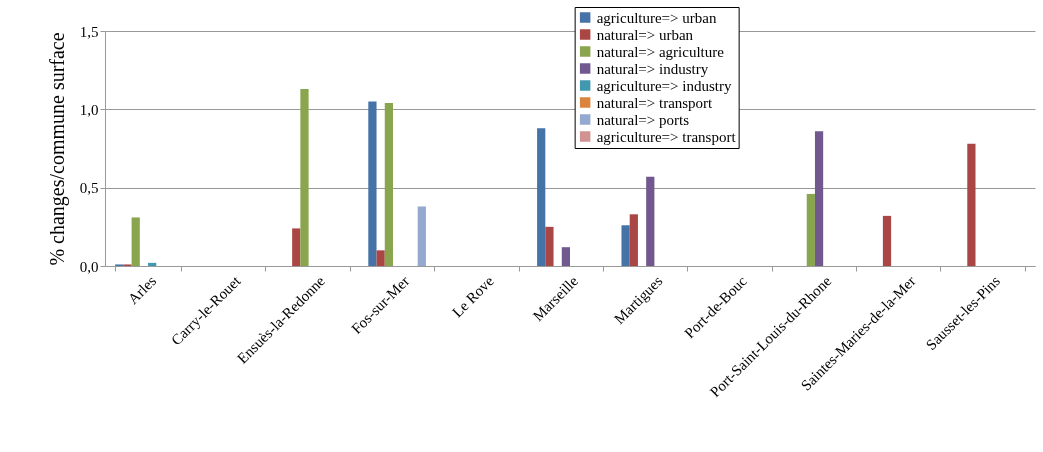  What do you see at coordinates (89, 109) in the screenshot?
I see `y-tick-label: 1,0` at bounding box center [89, 109].